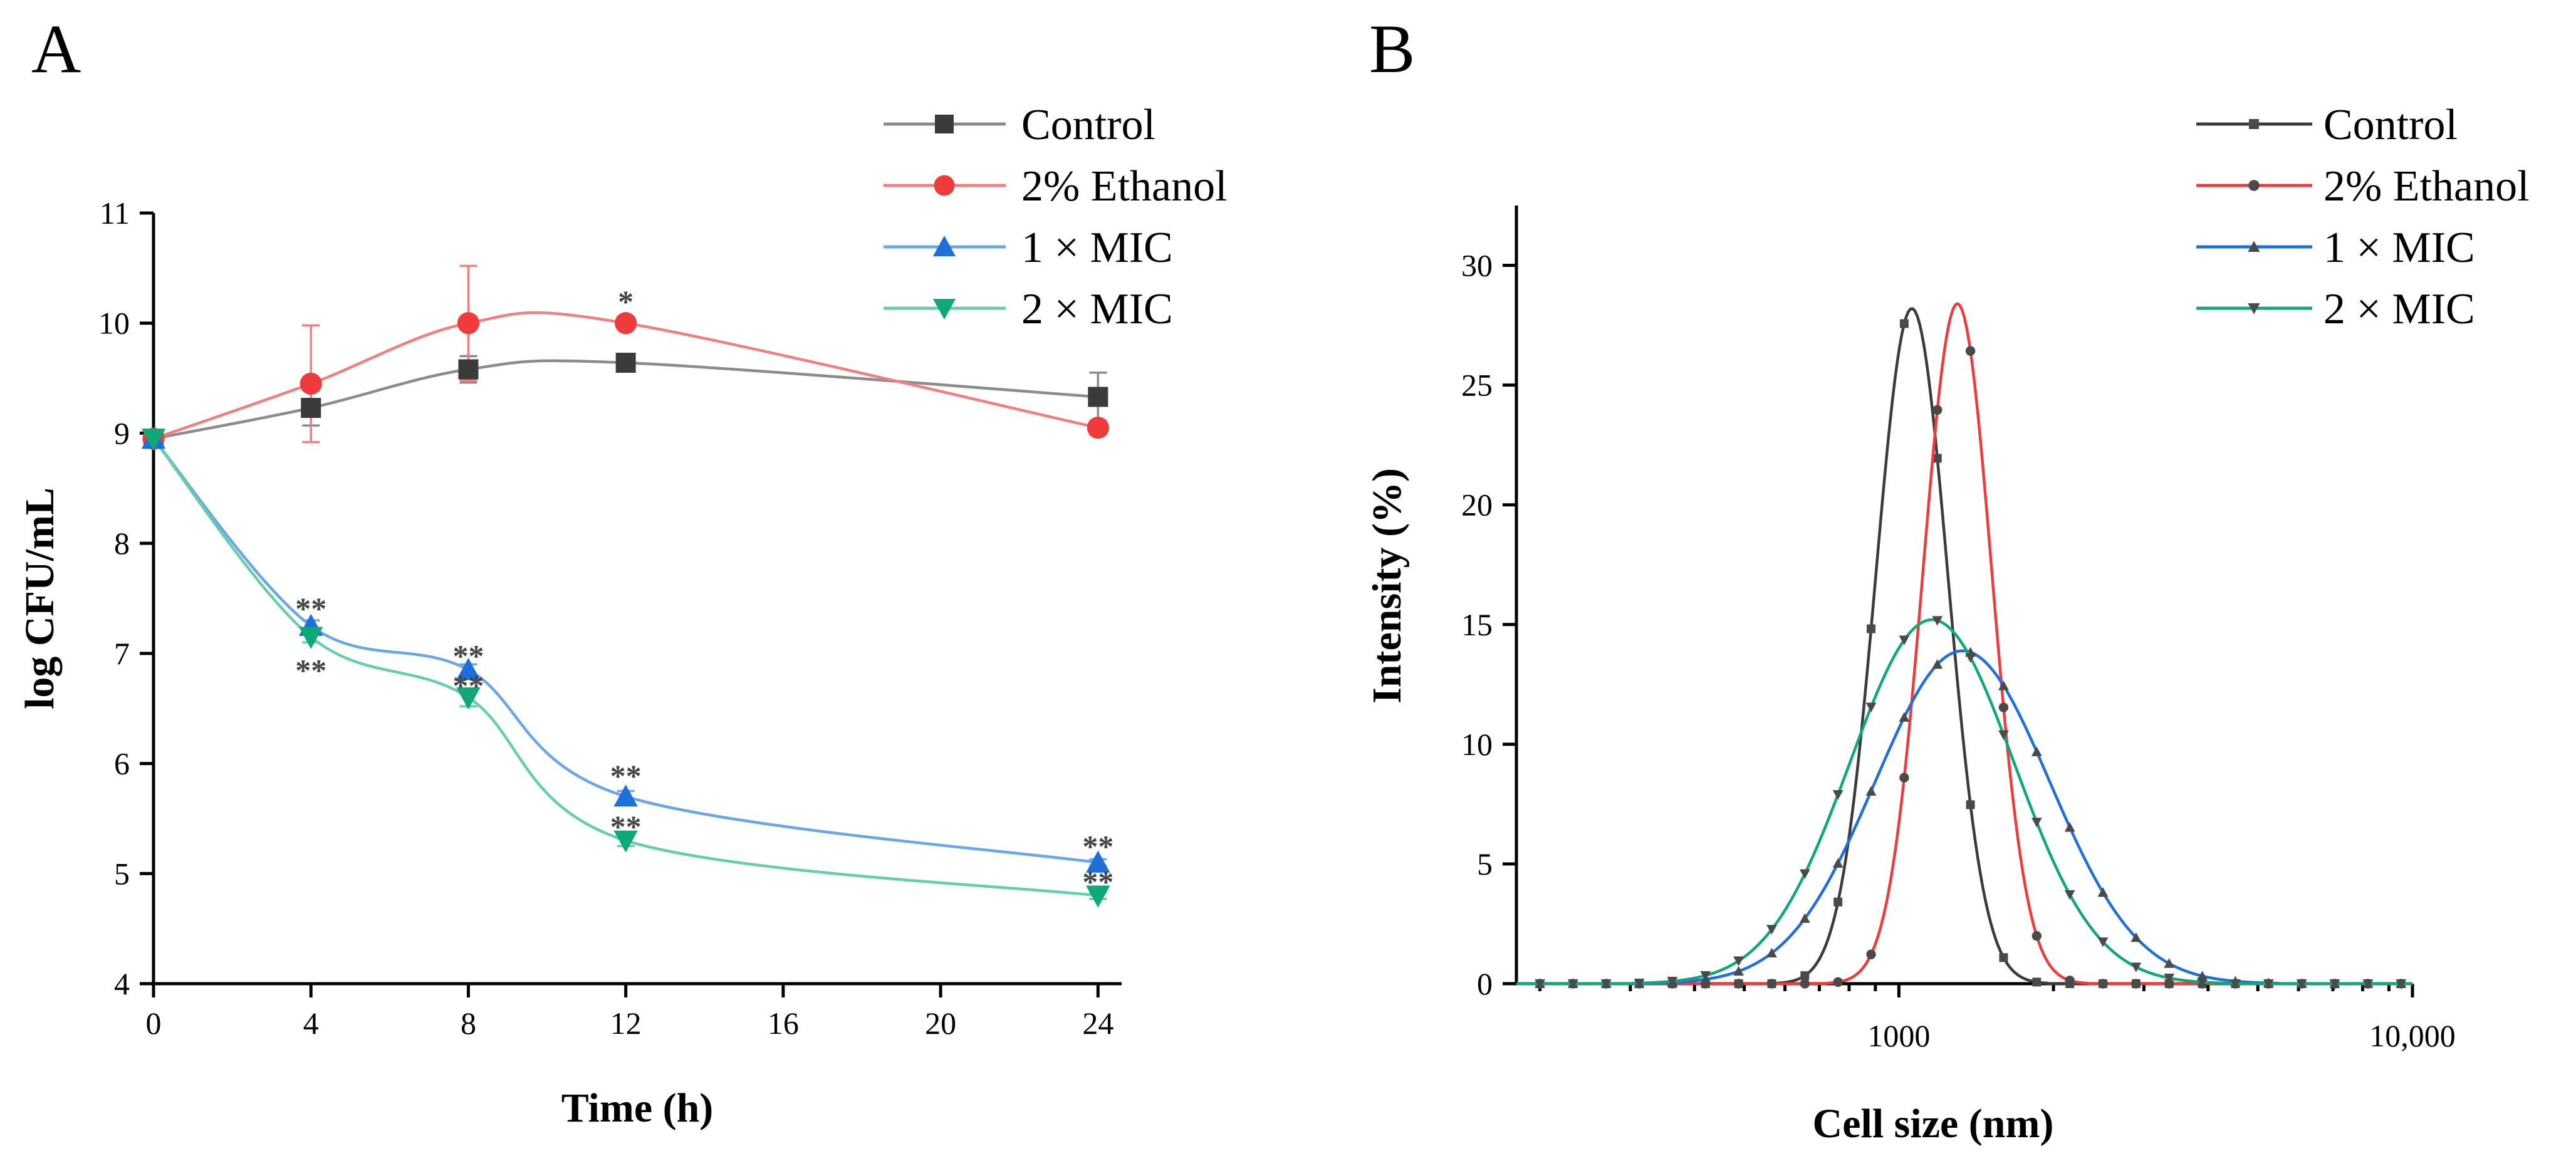 The image size is (2576, 1161). I want to click on series-1-mic-curve, so click(1964, 817).